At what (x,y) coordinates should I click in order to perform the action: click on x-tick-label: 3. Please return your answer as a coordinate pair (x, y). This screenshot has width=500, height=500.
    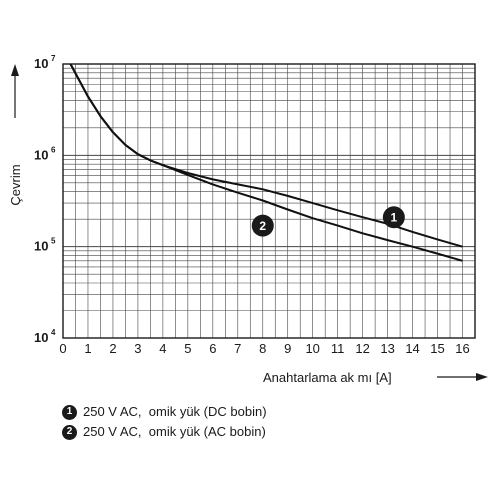
    Looking at the image, I should click on (137, 348).